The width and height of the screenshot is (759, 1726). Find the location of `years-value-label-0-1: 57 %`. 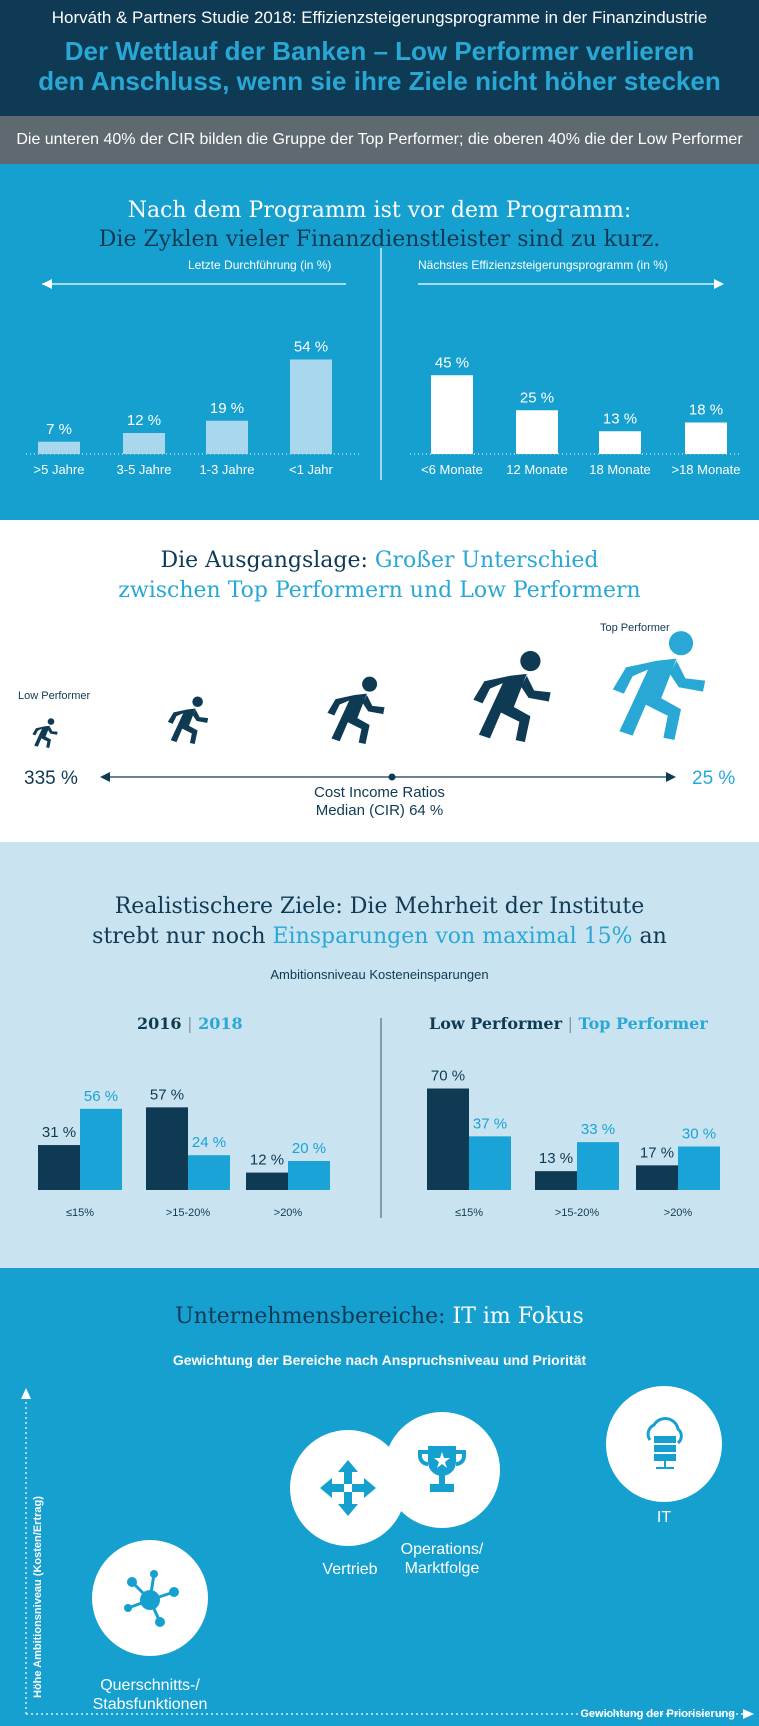

years-value-label-0-1: 57 % is located at coordinates (167, 1094).